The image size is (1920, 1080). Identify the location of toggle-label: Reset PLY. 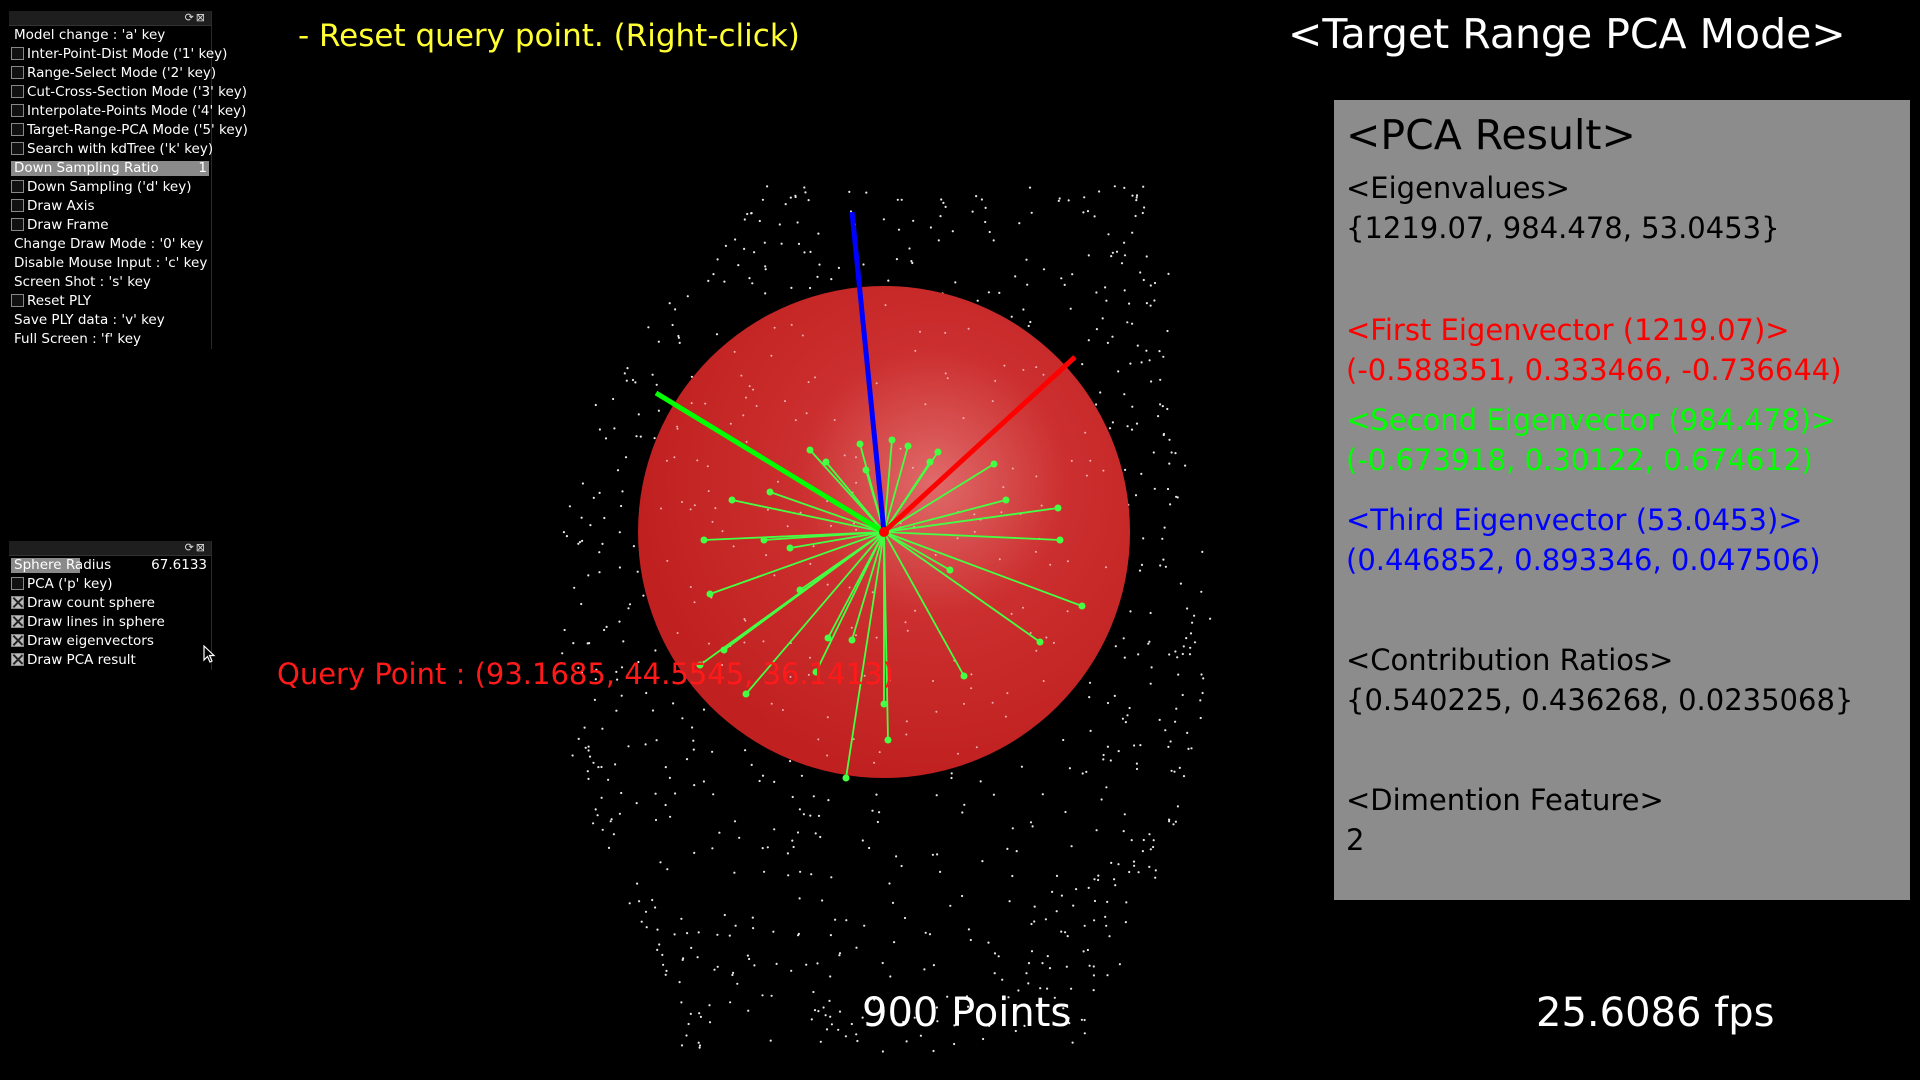
(59, 301).